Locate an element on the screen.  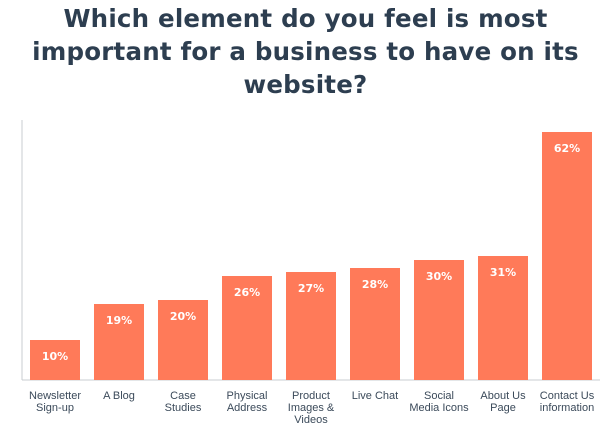
category-label: Case is located at coordinates (183, 396).